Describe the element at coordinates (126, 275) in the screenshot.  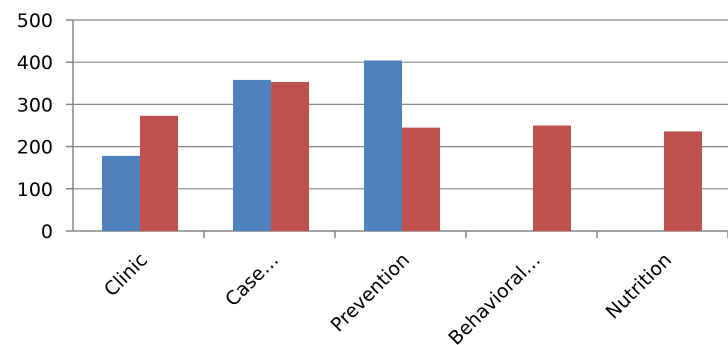
I see `x-category-label: Clinic` at that location.